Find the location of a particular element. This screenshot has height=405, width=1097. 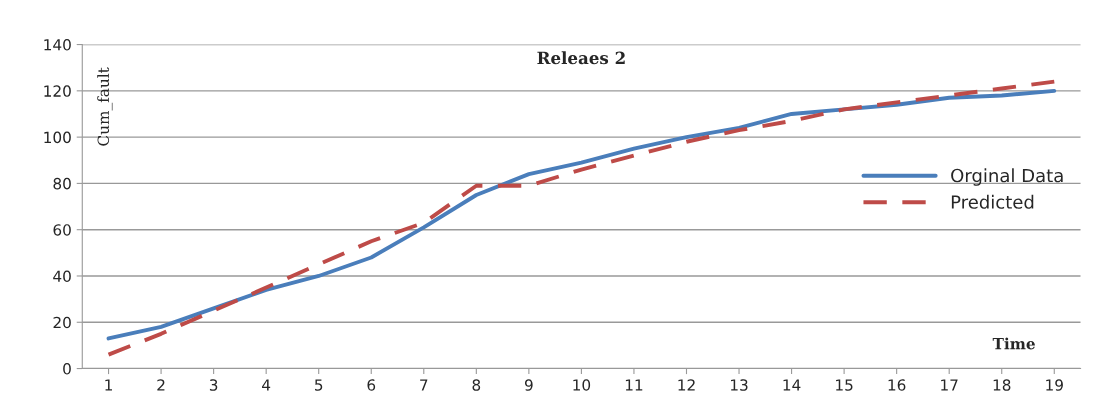

x-tick-label: 15 is located at coordinates (844, 385).